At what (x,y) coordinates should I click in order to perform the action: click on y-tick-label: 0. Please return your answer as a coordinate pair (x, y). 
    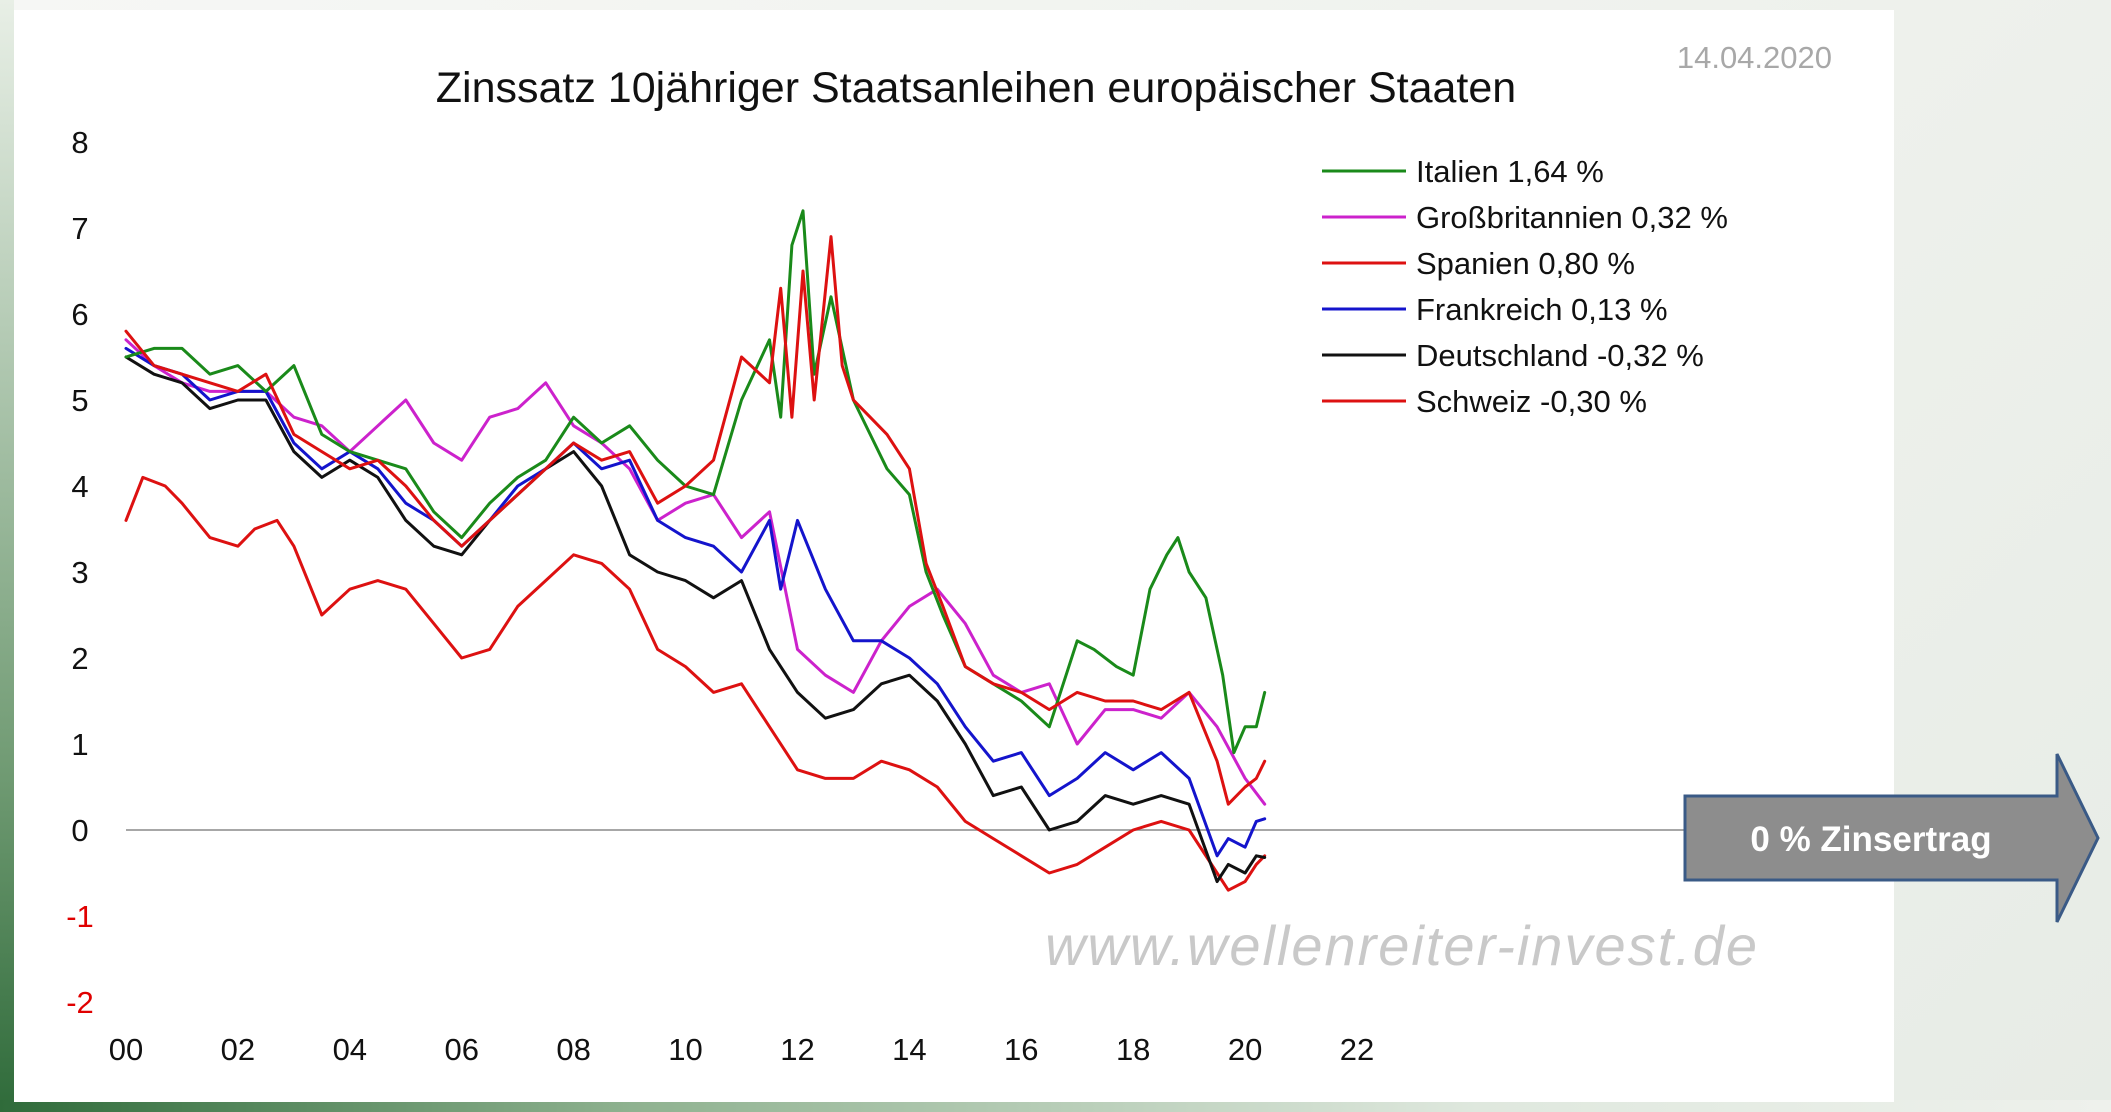
    Looking at the image, I should click on (79, 830).